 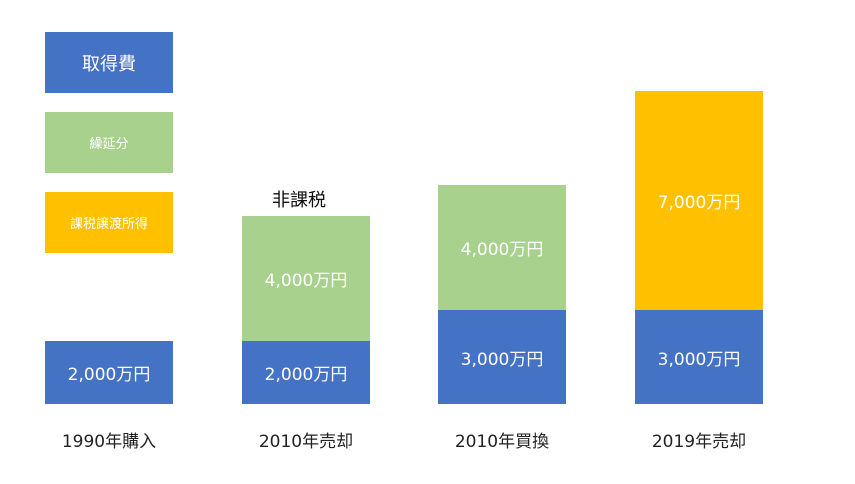 I want to click on legend-deferred: 繰延分, so click(x=109, y=142).